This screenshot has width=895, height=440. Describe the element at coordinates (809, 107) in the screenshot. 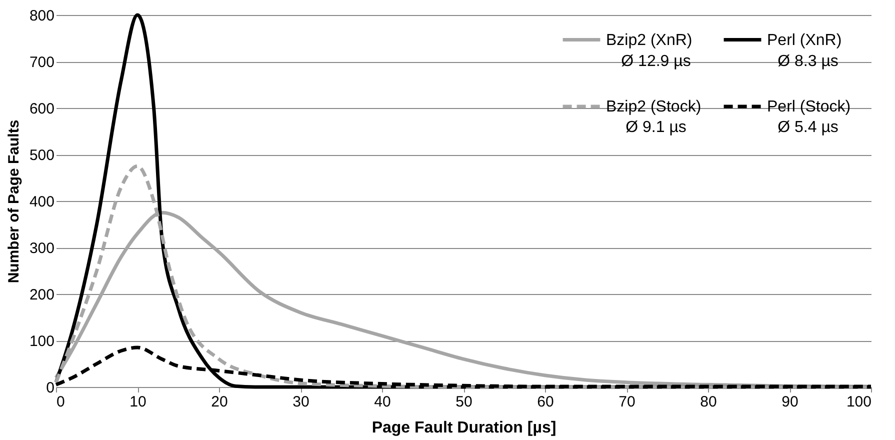

I see `legend-label: Perl (Stock)` at that location.